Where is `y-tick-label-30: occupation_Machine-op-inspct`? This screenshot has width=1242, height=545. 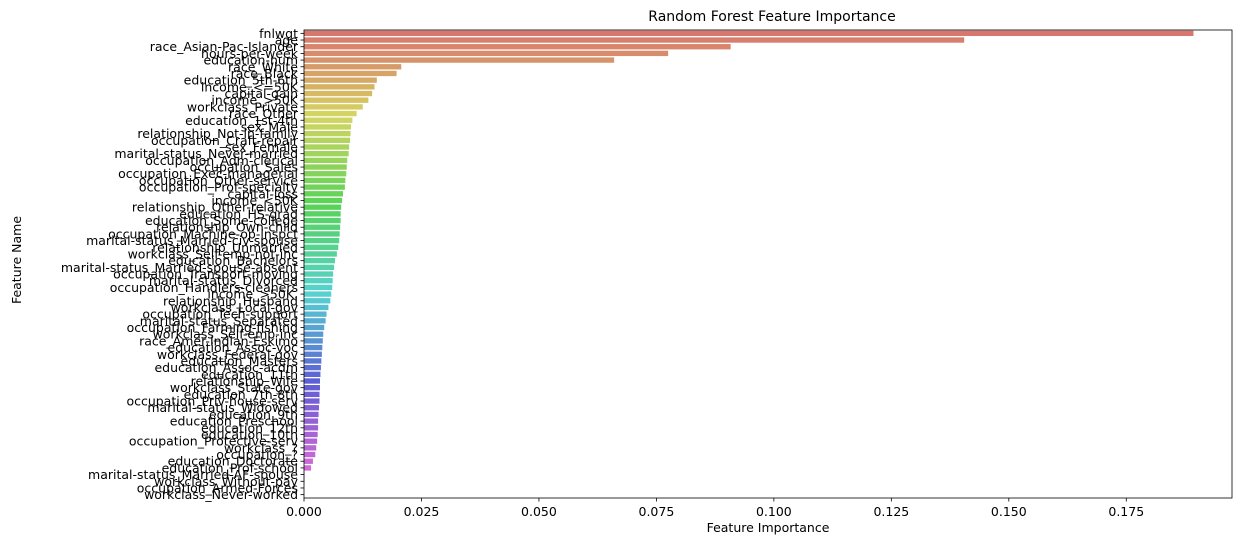 y-tick-label-30: occupation_Machine-op-inspct is located at coordinates (203, 233).